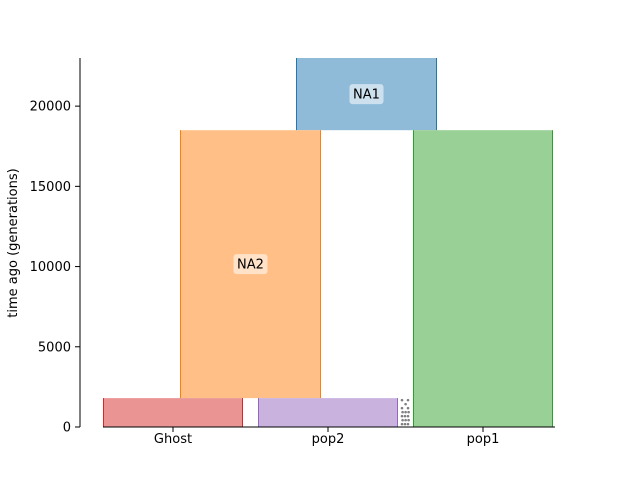 This screenshot has height=480, width=640. What do you see at coordinates (308, 179) in the screenshot?
I see `deme-labels: NA1 NA2` at bounding box center [308, 179].